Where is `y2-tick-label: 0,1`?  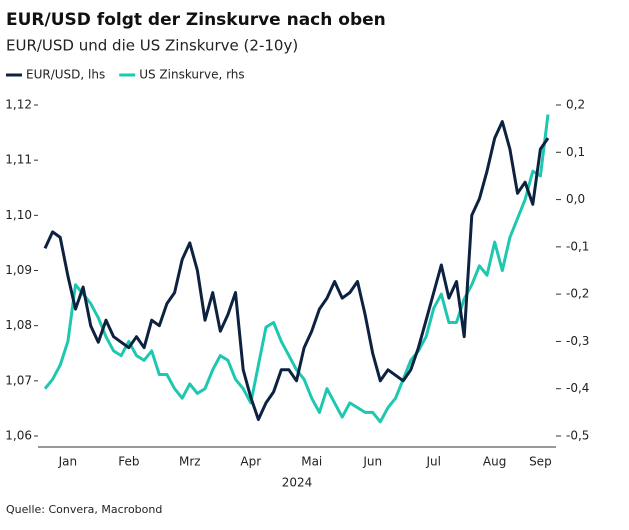
y2-tick-label: 0,1 is located at coordinates (575, 152).